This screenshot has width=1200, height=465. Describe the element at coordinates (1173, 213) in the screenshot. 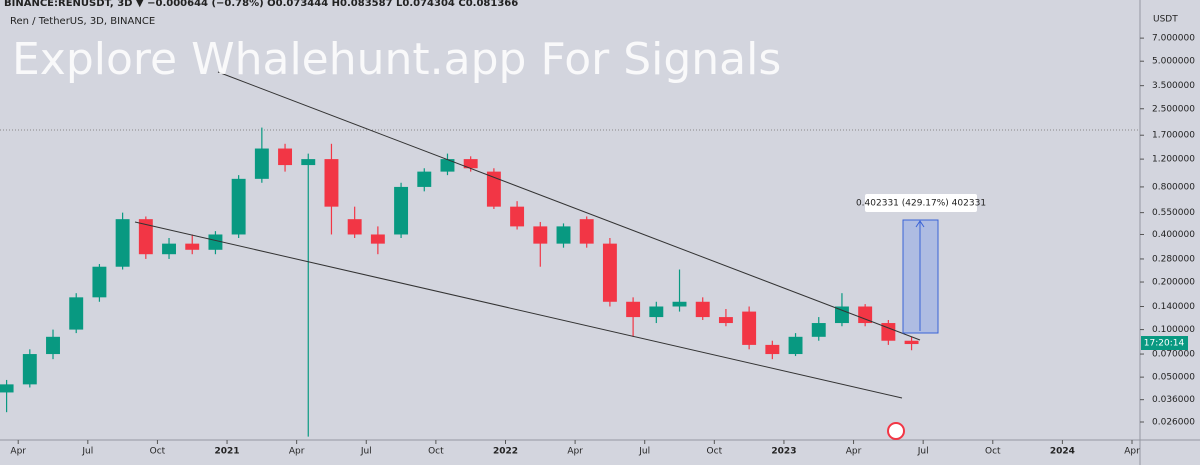

I see `y-tick-label: 0.550000` at that location.